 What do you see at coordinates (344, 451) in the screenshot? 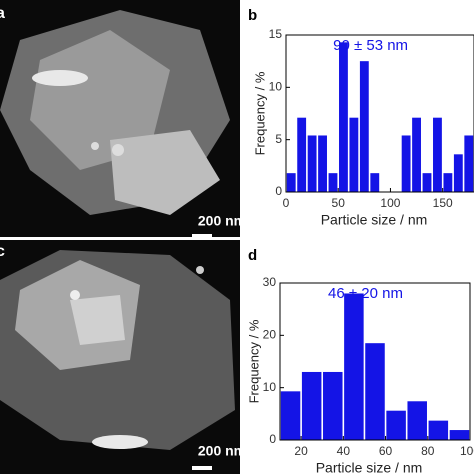
I see `x-tick-label: 40` at bounding box center [344, 451].